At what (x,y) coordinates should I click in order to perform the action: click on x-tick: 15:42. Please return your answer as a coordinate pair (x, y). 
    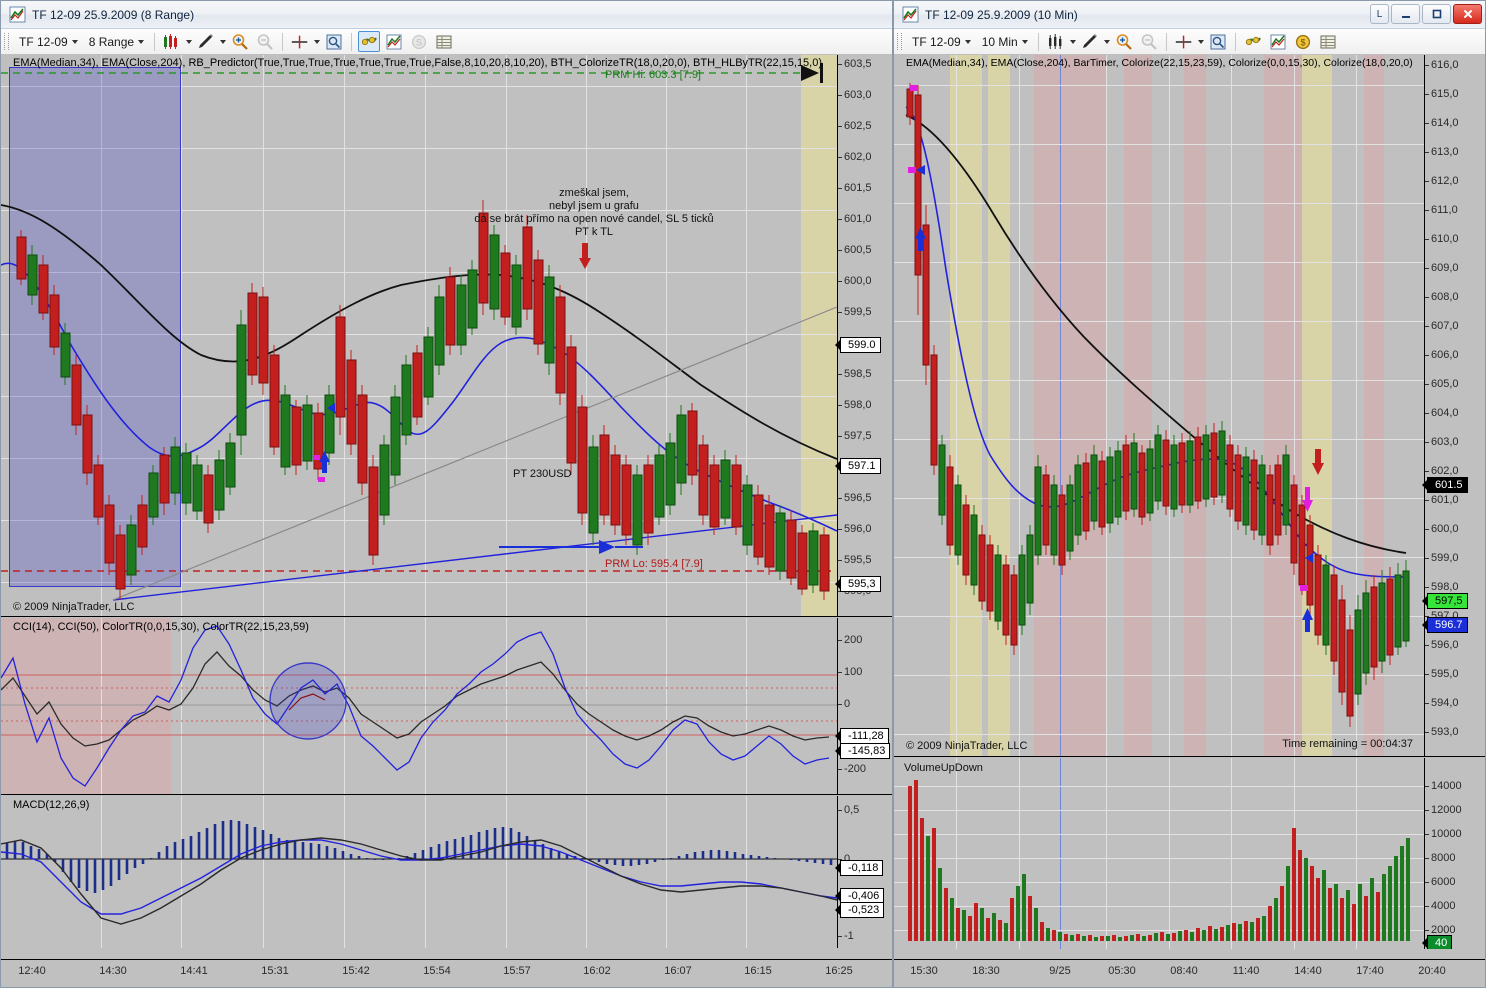
    Looking at the image, I should click on (356, 971).